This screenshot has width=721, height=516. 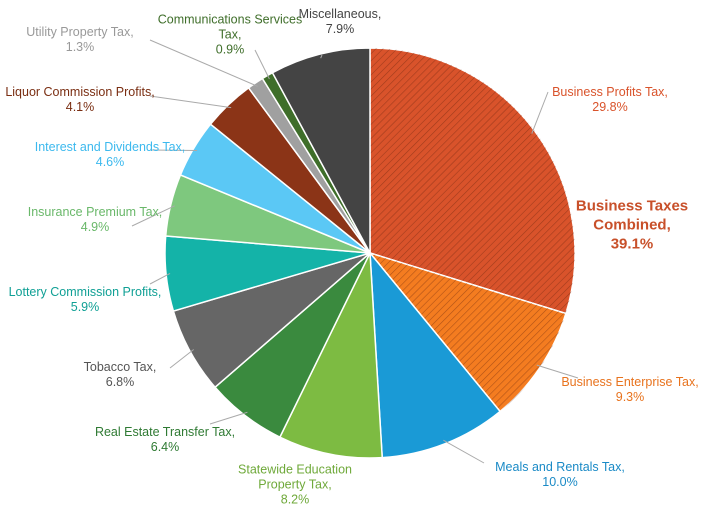 I want to click on annotation-value: 39.1%, so click(x=632, y=244).